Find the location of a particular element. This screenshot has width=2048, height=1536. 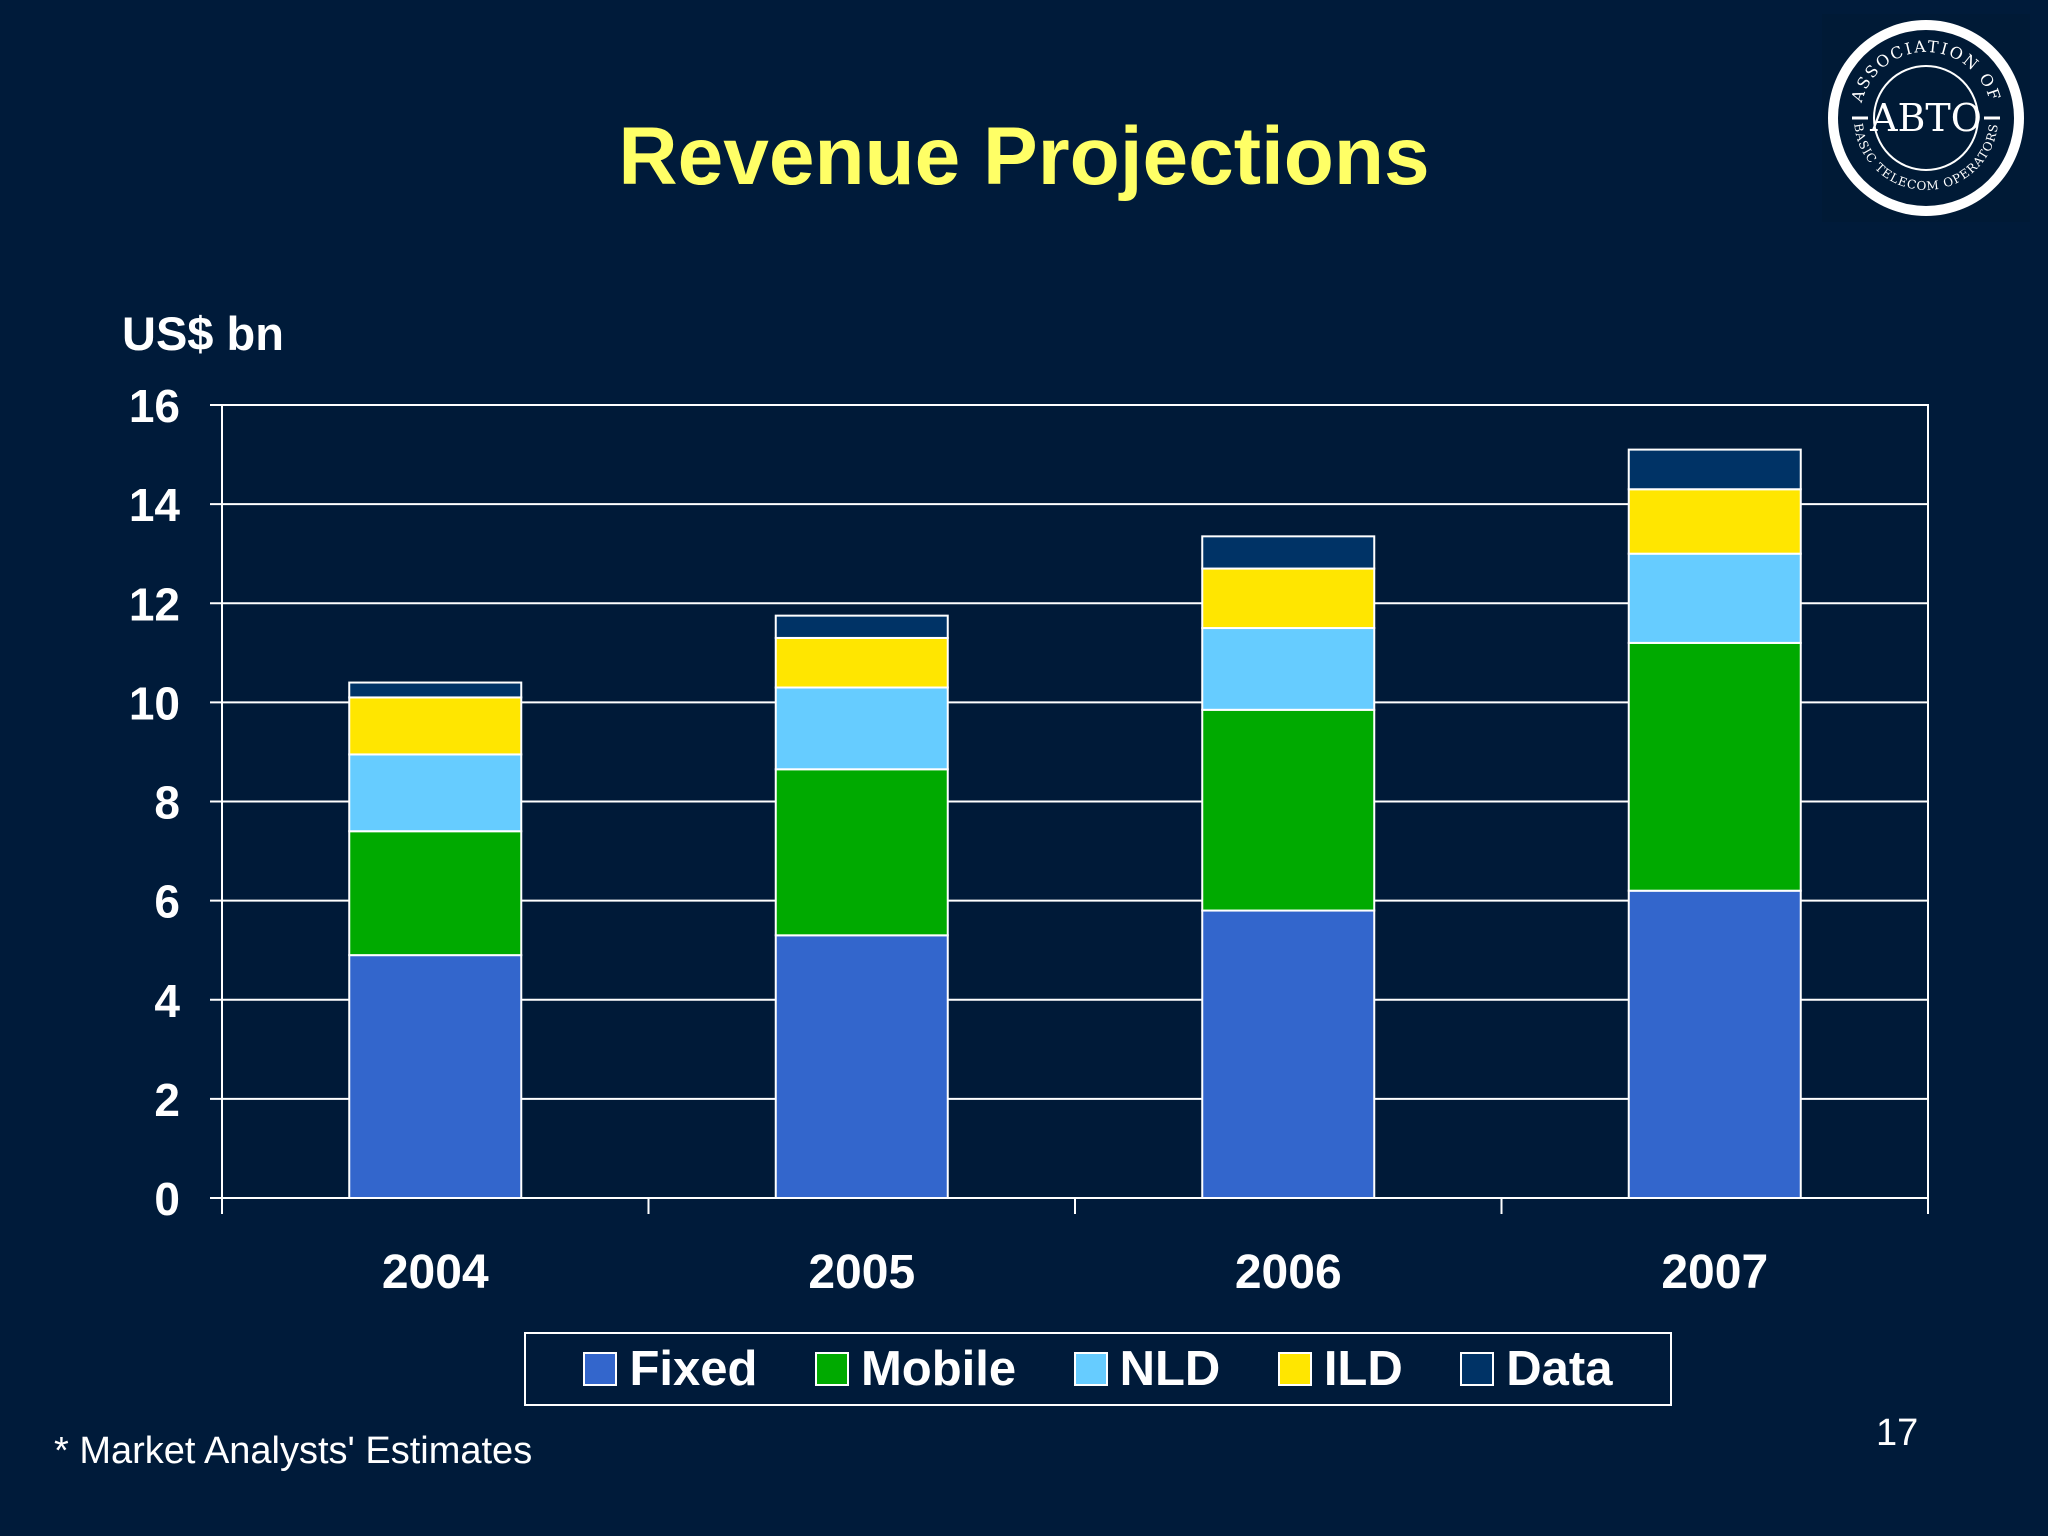

legend-label-data: Data is located at coordinates (1559, 1369).